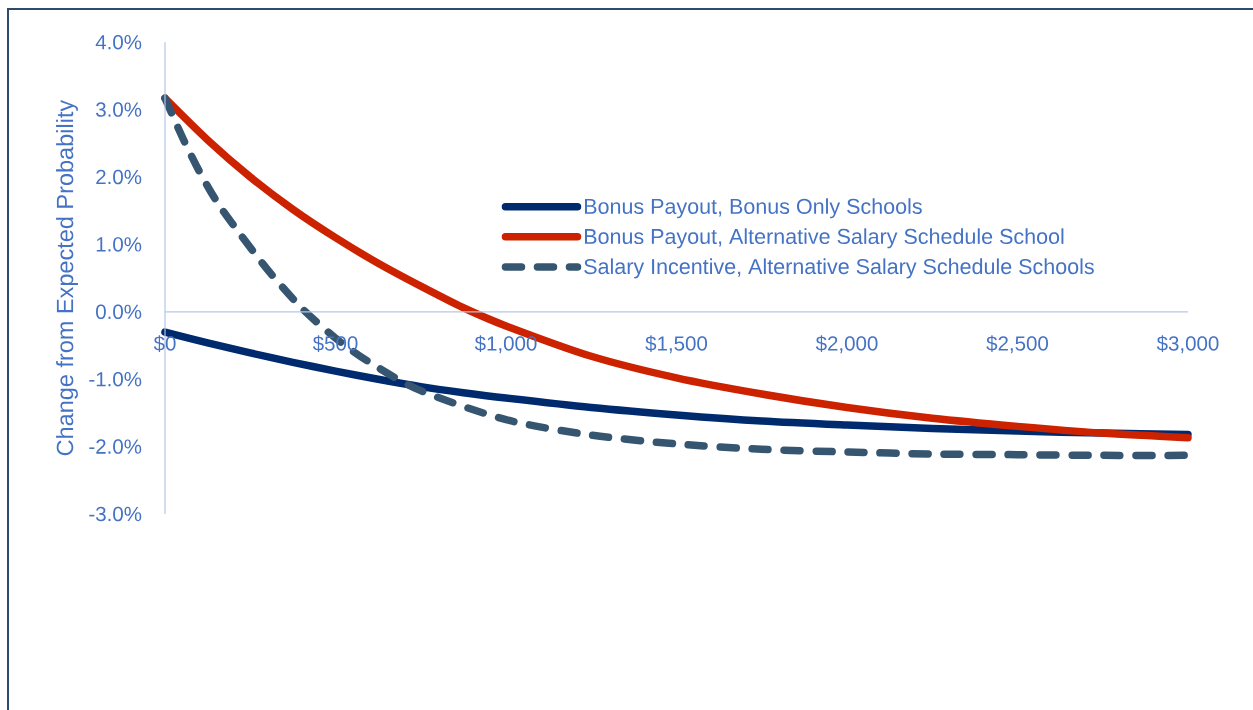  What do you see at coordinates (1017, 344) in the screenshot?
I see `x-tick-label: $2,500` at bounding box center [1017, 344].